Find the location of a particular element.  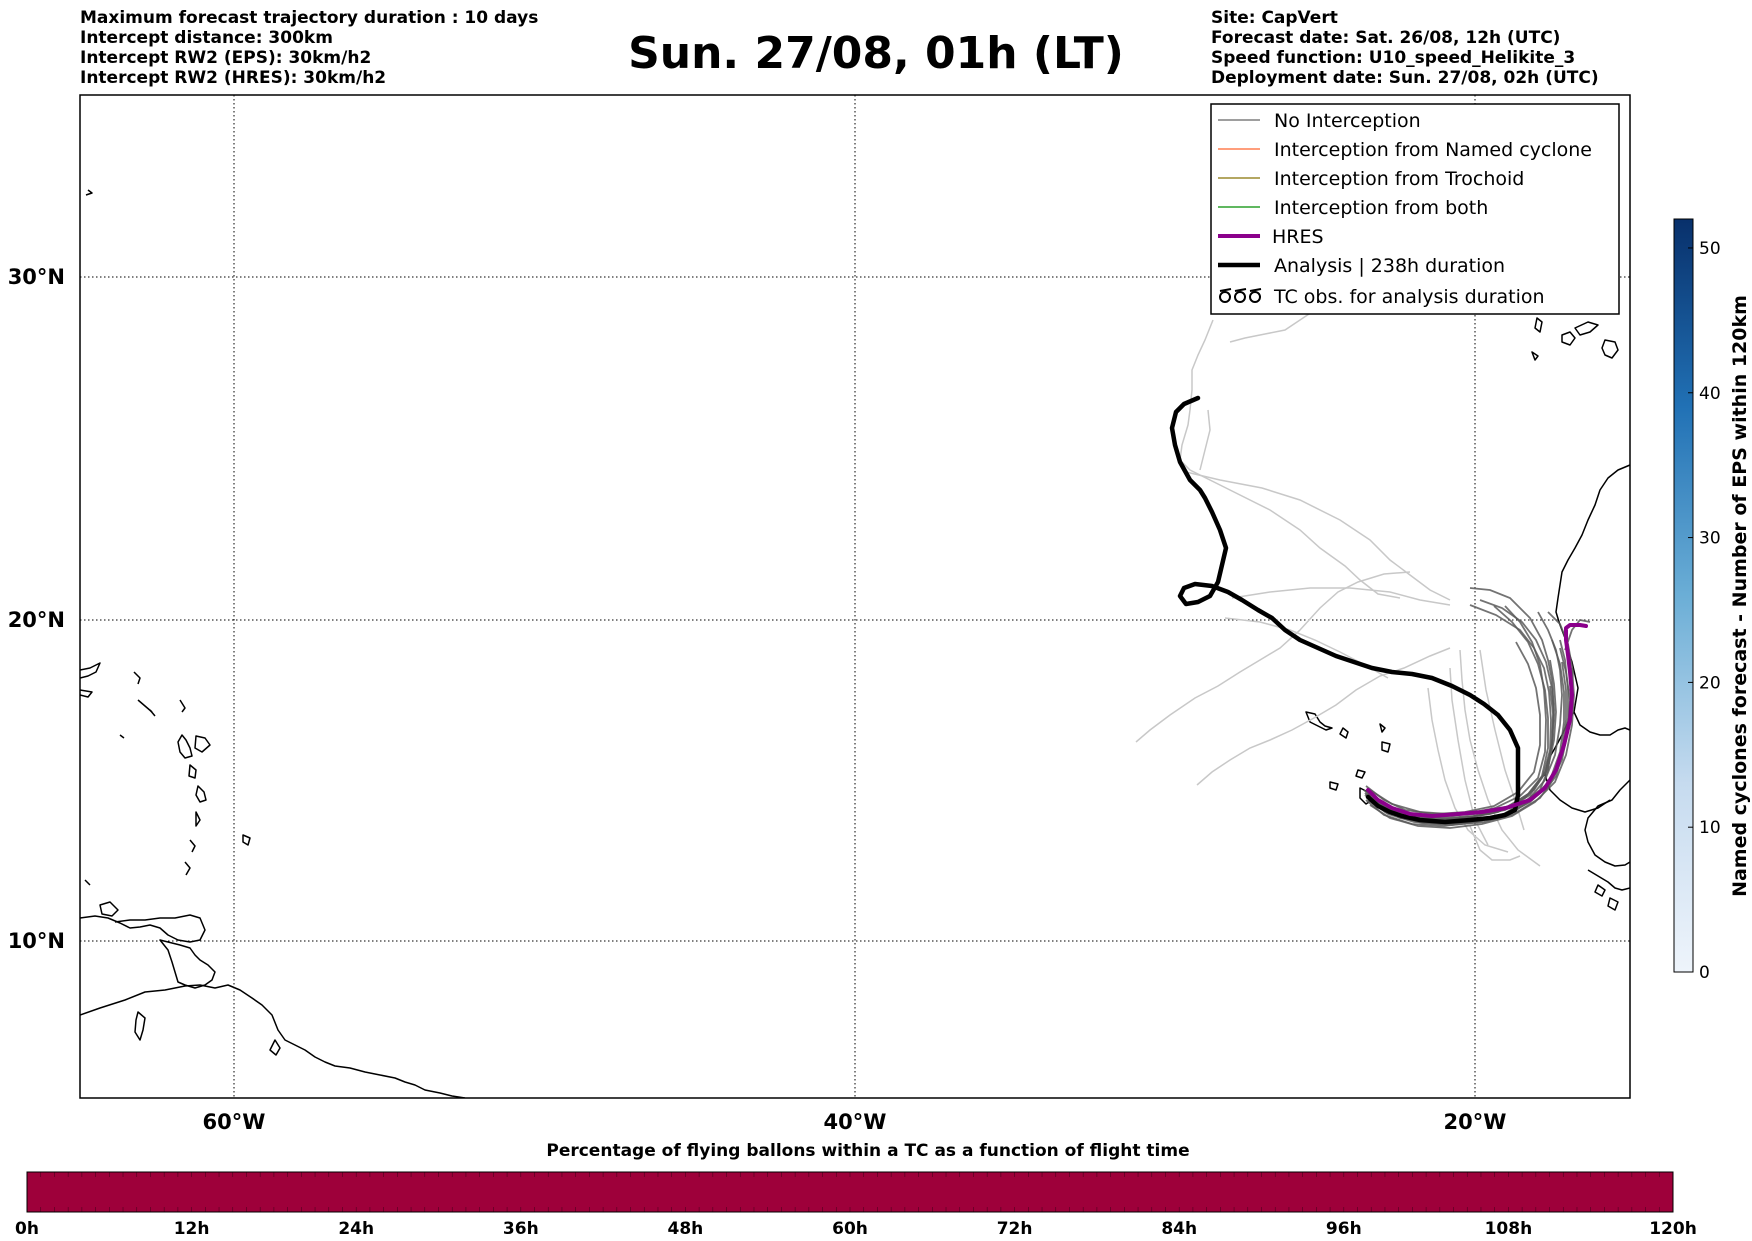

page-title: Sun. 27/08, 01h (LT) is located at coordinates (876, 54).